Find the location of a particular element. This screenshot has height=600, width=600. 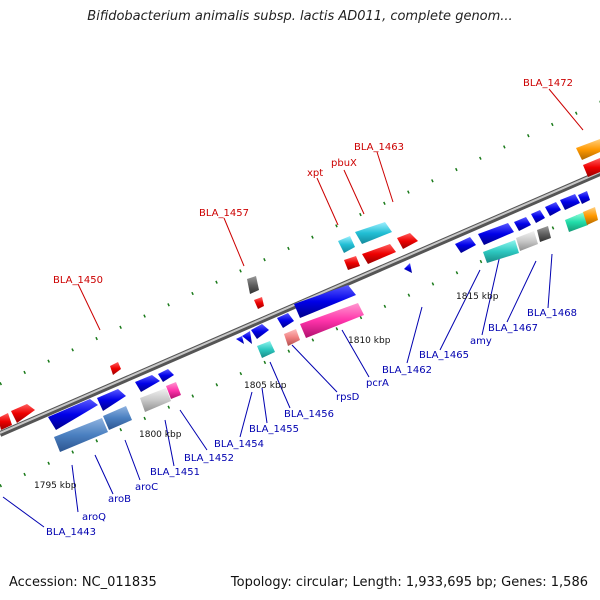

label-bla-1472: BLA_1472 is located at coordinates (548, 83).